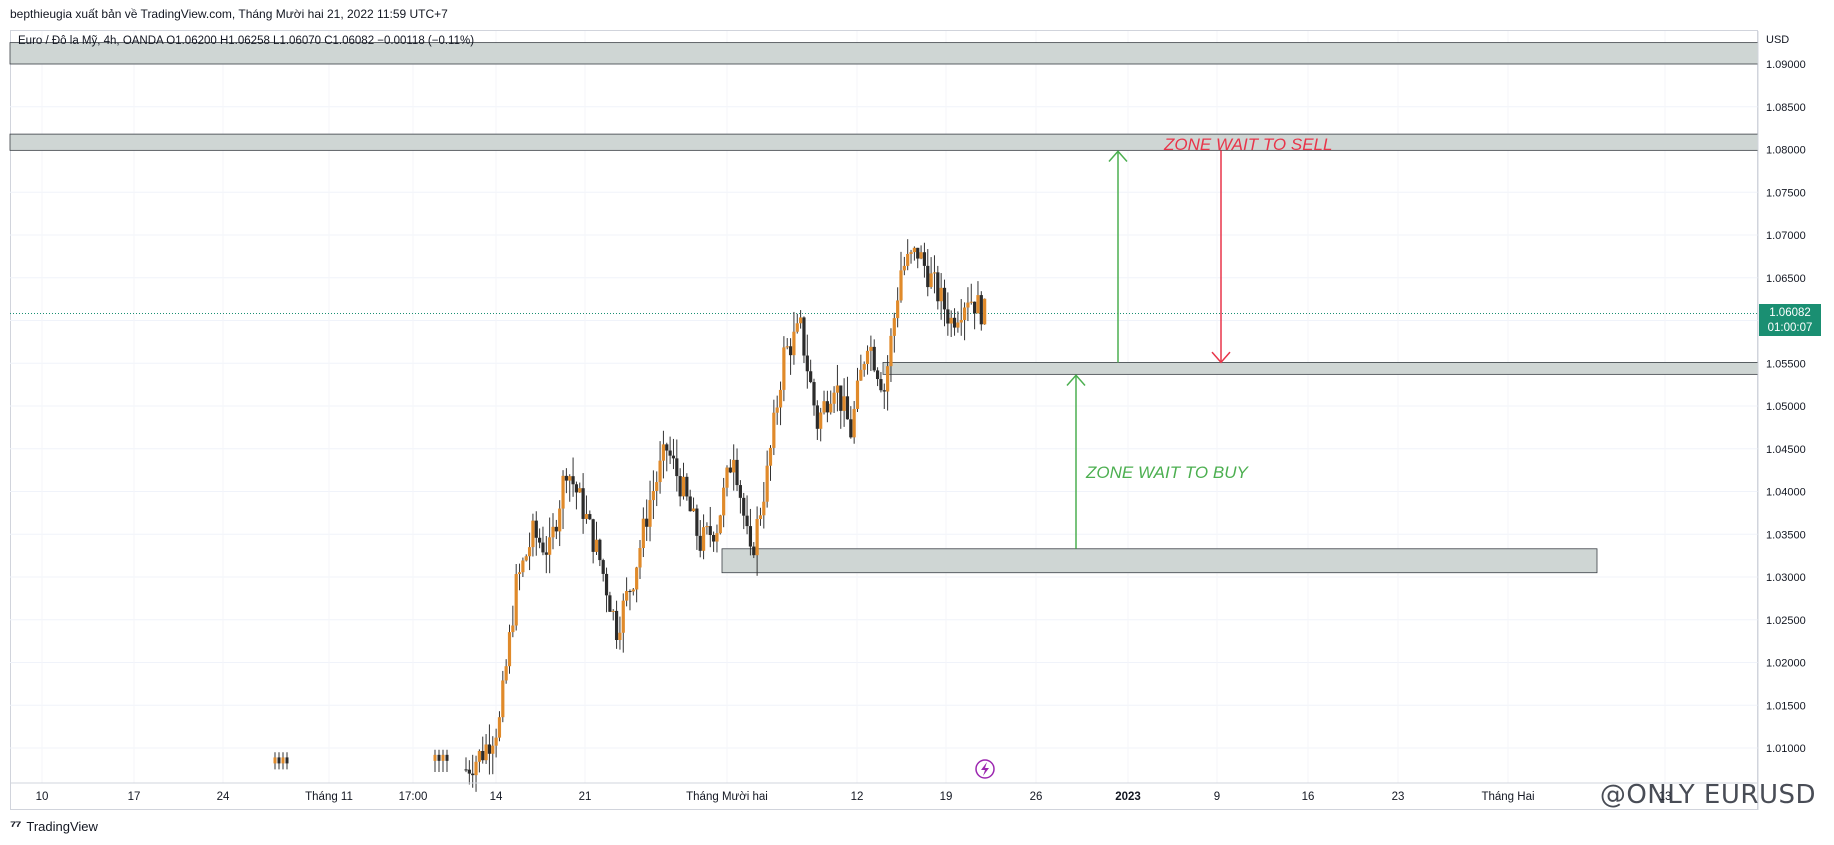 Image resolution: width=1834 pixels, height=845 pixels. Describe the element at coordinates (1786, 407) in the screenshot. I see `price-tick-label: 1.05000` at that location.